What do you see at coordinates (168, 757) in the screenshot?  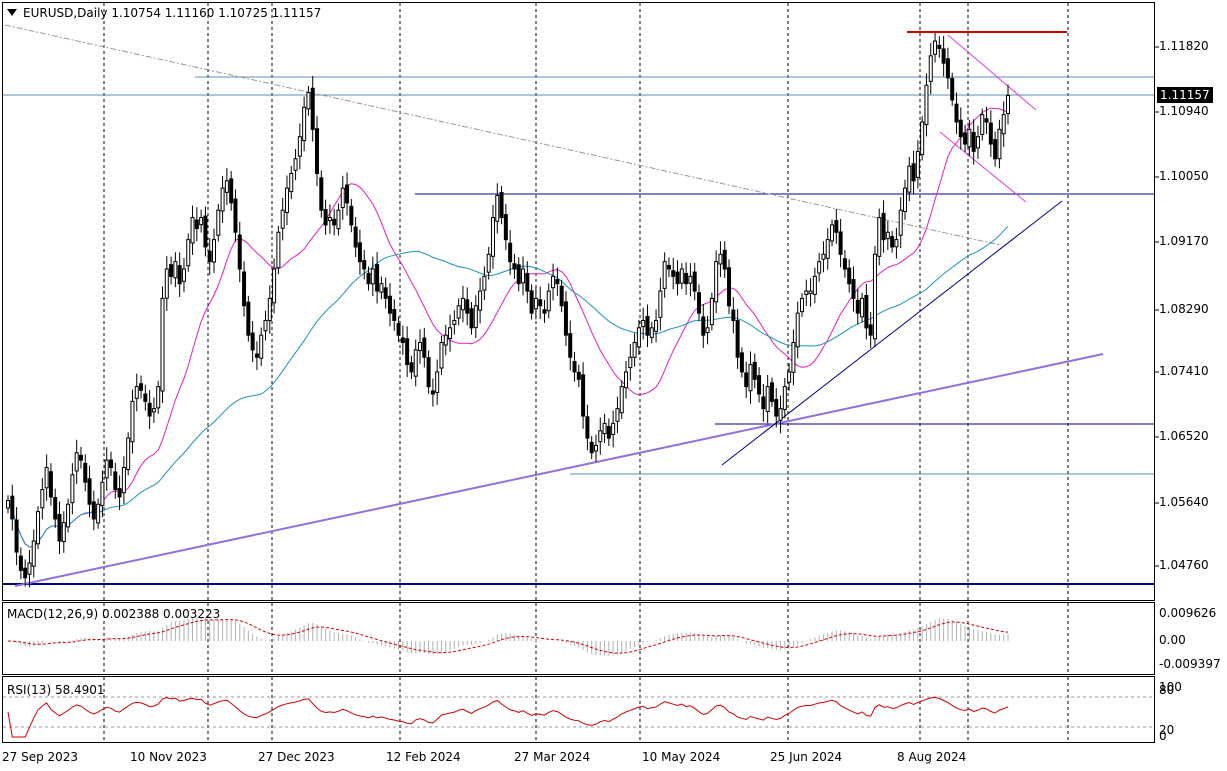 I see `x-tick-label: 10 Nov 2023` at bounding box center [168, 757].